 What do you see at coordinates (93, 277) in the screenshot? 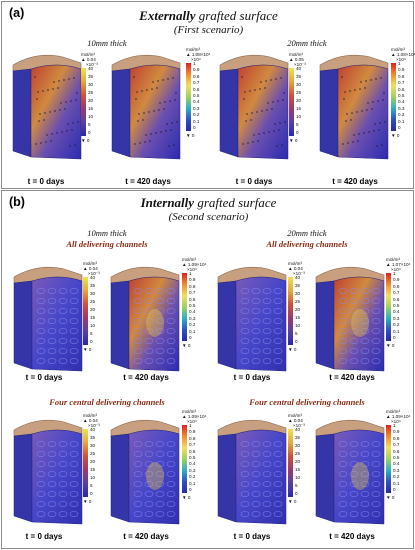
I see `colorbar-tick-label: 40` at bounding box center [93, 277].